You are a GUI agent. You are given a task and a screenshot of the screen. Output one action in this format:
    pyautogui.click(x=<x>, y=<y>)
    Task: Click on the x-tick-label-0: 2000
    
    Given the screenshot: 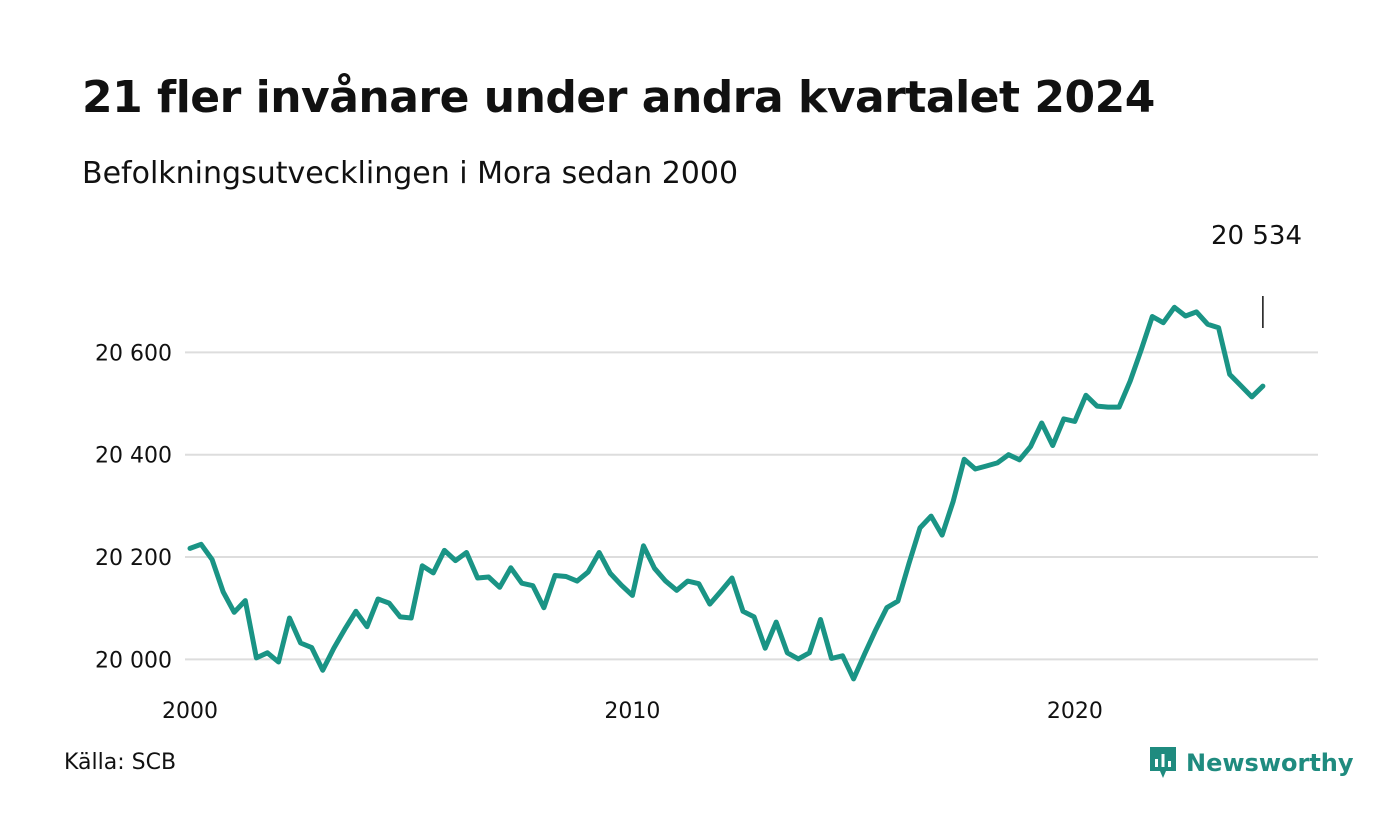 What is the action you would take?
    pyautogui.click(x=190, y=711)
    